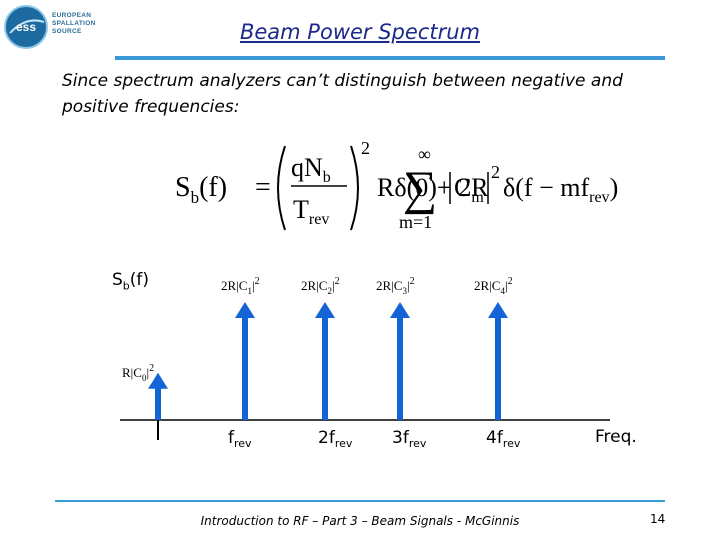 This screenshot has width=720, height=540. What do you see at coordinates (420, 188) in the screenshot?
I see `sum-symbol: ∑` at bounding box center [420, 188].